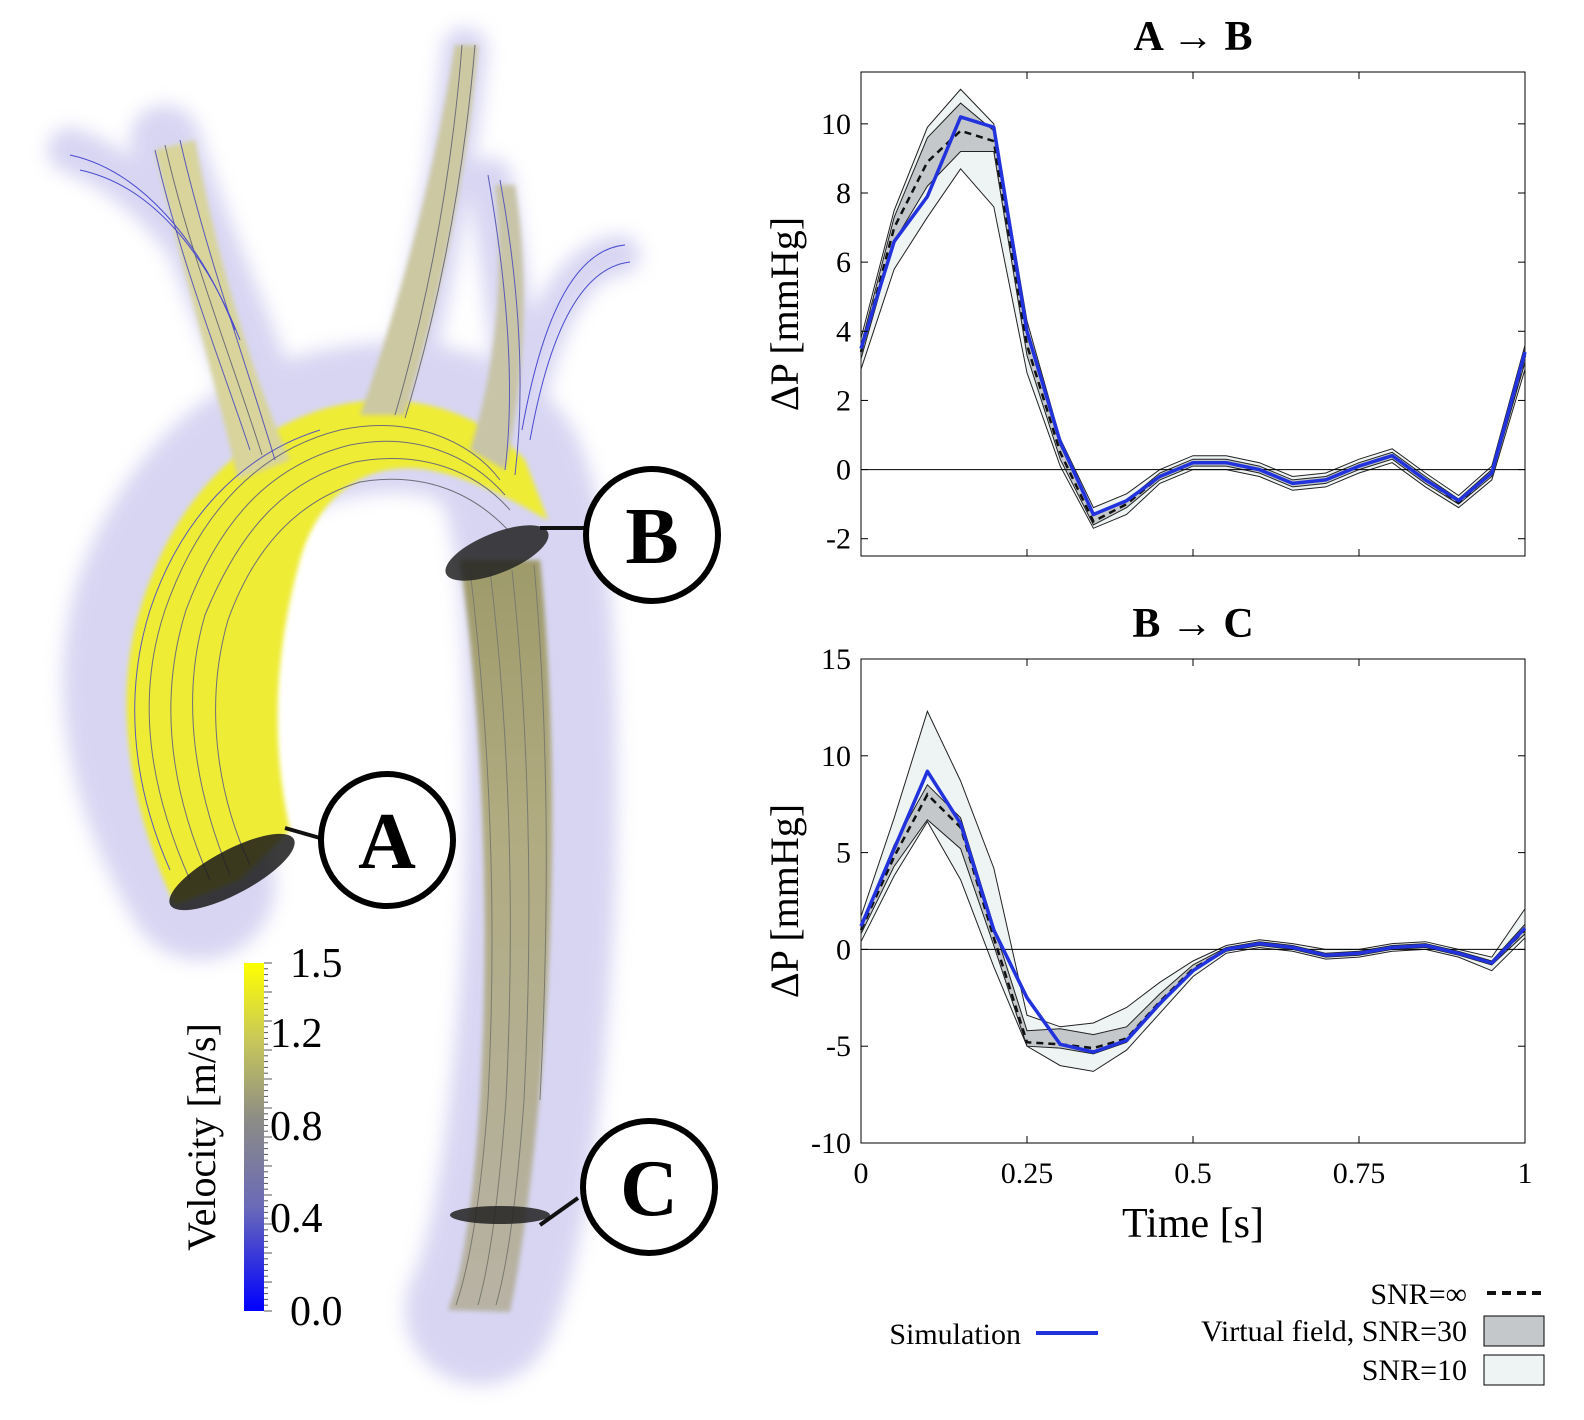  What do you see at coordinates (296, 1219) in the screenshot?
I see `colorbar-tick-1: 0.4` at bounding box center [296, 1219].